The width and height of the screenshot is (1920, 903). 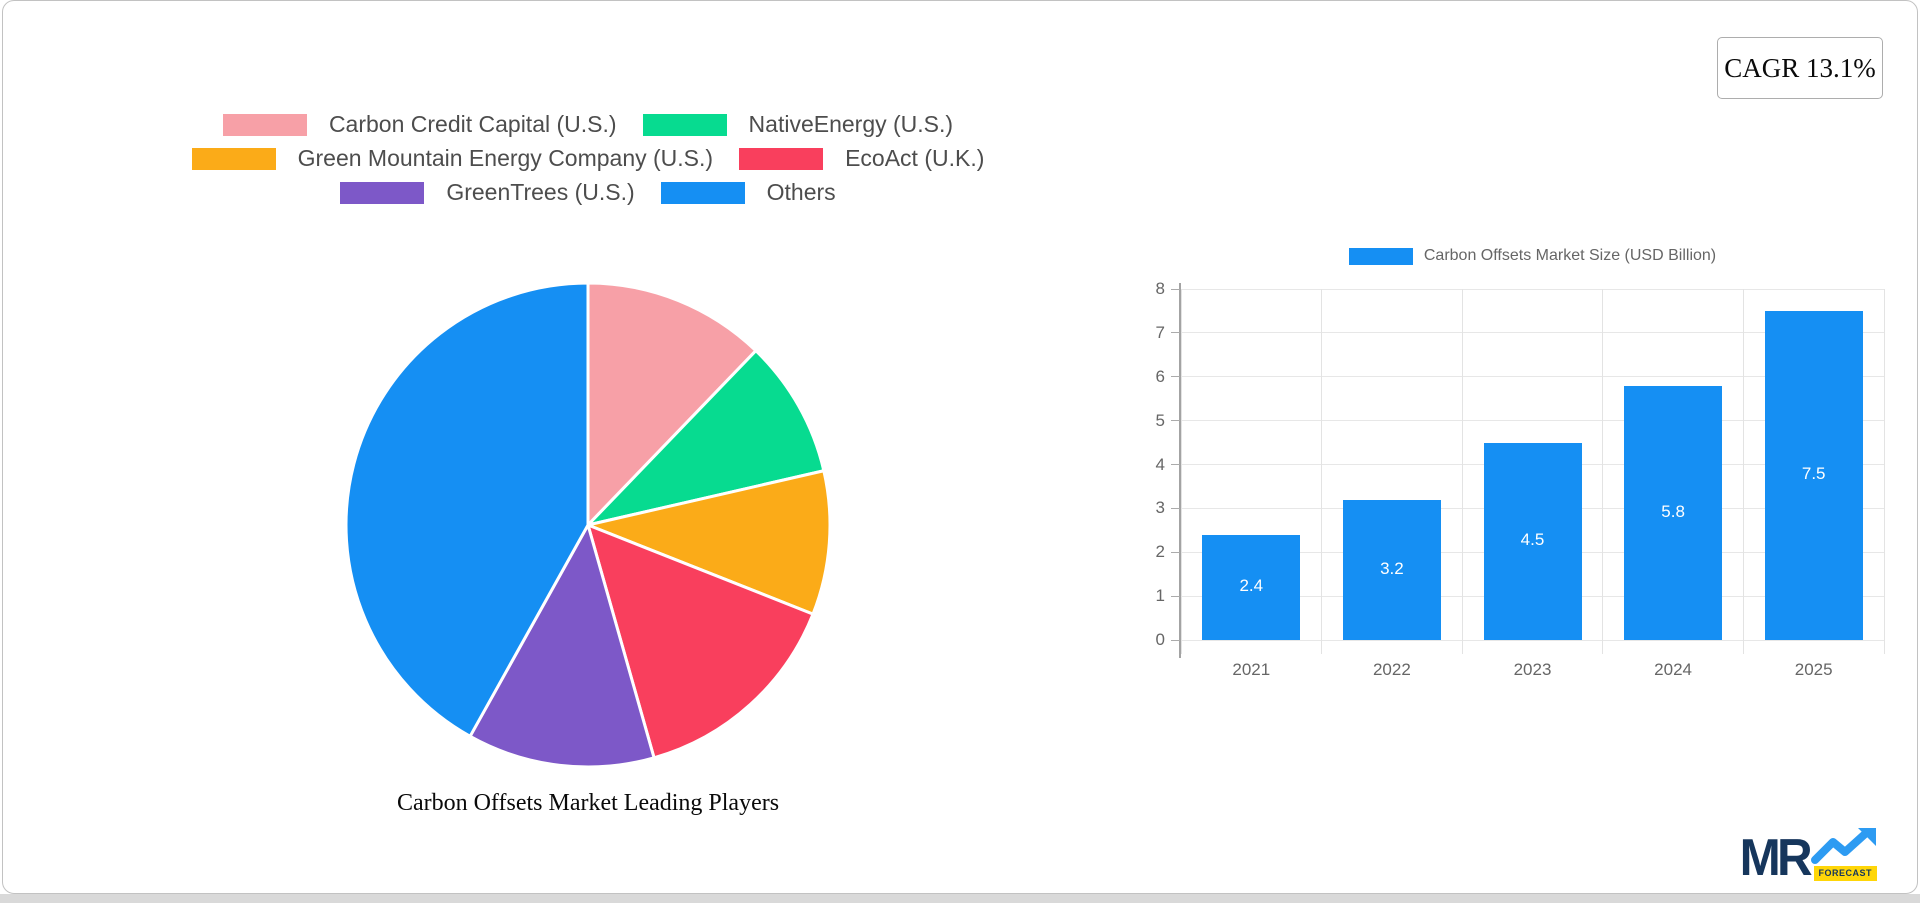 I want to click on y-tick-label-5: 5, so click(x=1160, y=420).